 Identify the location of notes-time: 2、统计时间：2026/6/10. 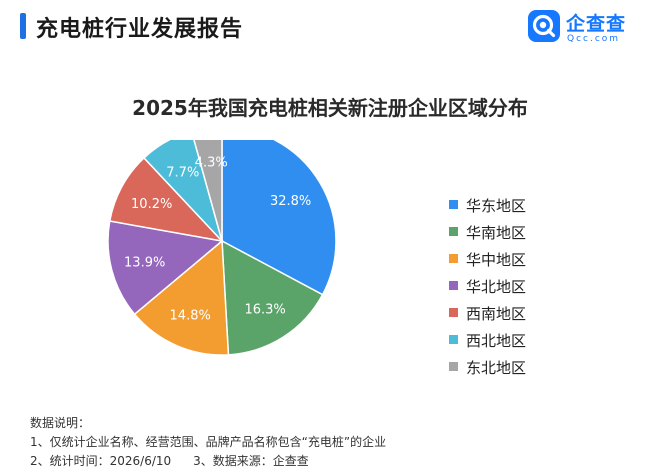
(101, 461).